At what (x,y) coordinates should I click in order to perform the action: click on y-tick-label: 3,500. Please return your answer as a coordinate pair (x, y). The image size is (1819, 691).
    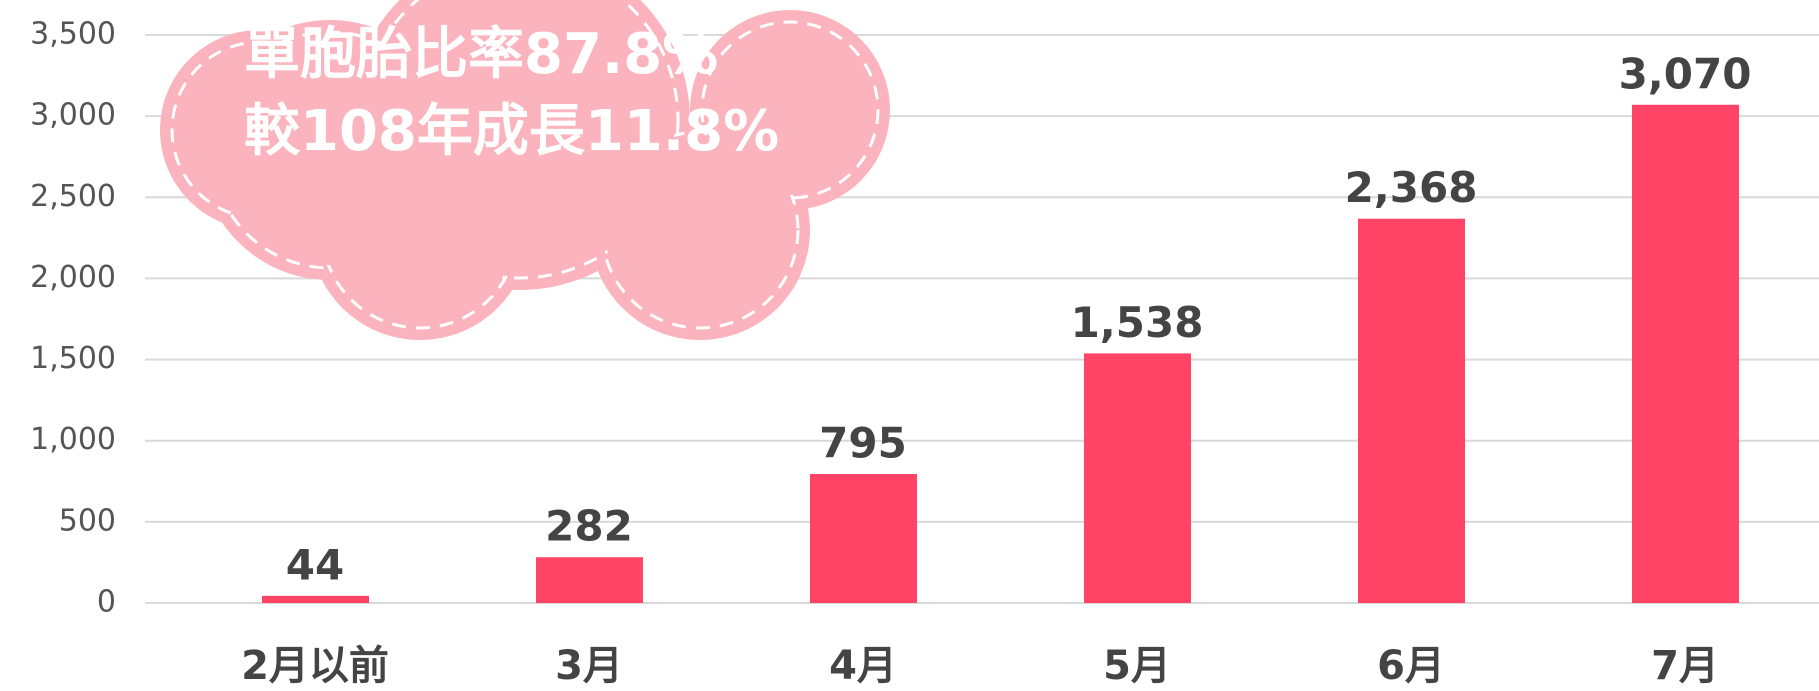
    Looking at the image, I should click on (73, 34).